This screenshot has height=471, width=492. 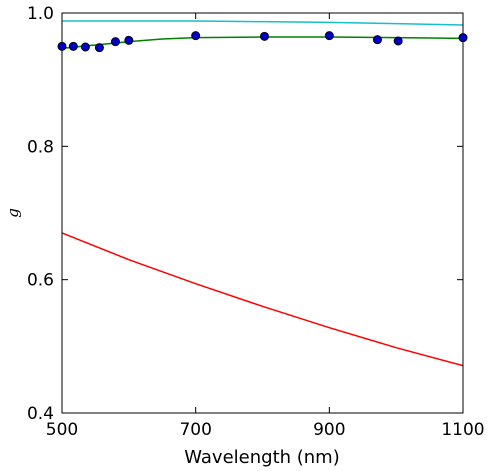 I want to click on x-tick-label: 1100, so click(x=462, y=430).